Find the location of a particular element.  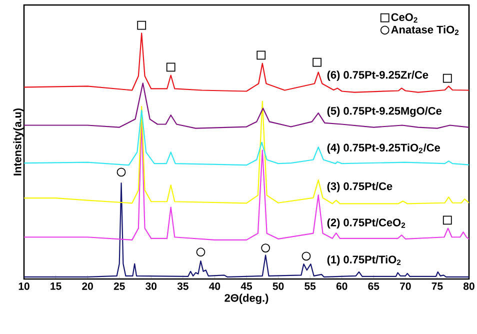

x-tick-label: 10 is located at coordinates (24, 286).